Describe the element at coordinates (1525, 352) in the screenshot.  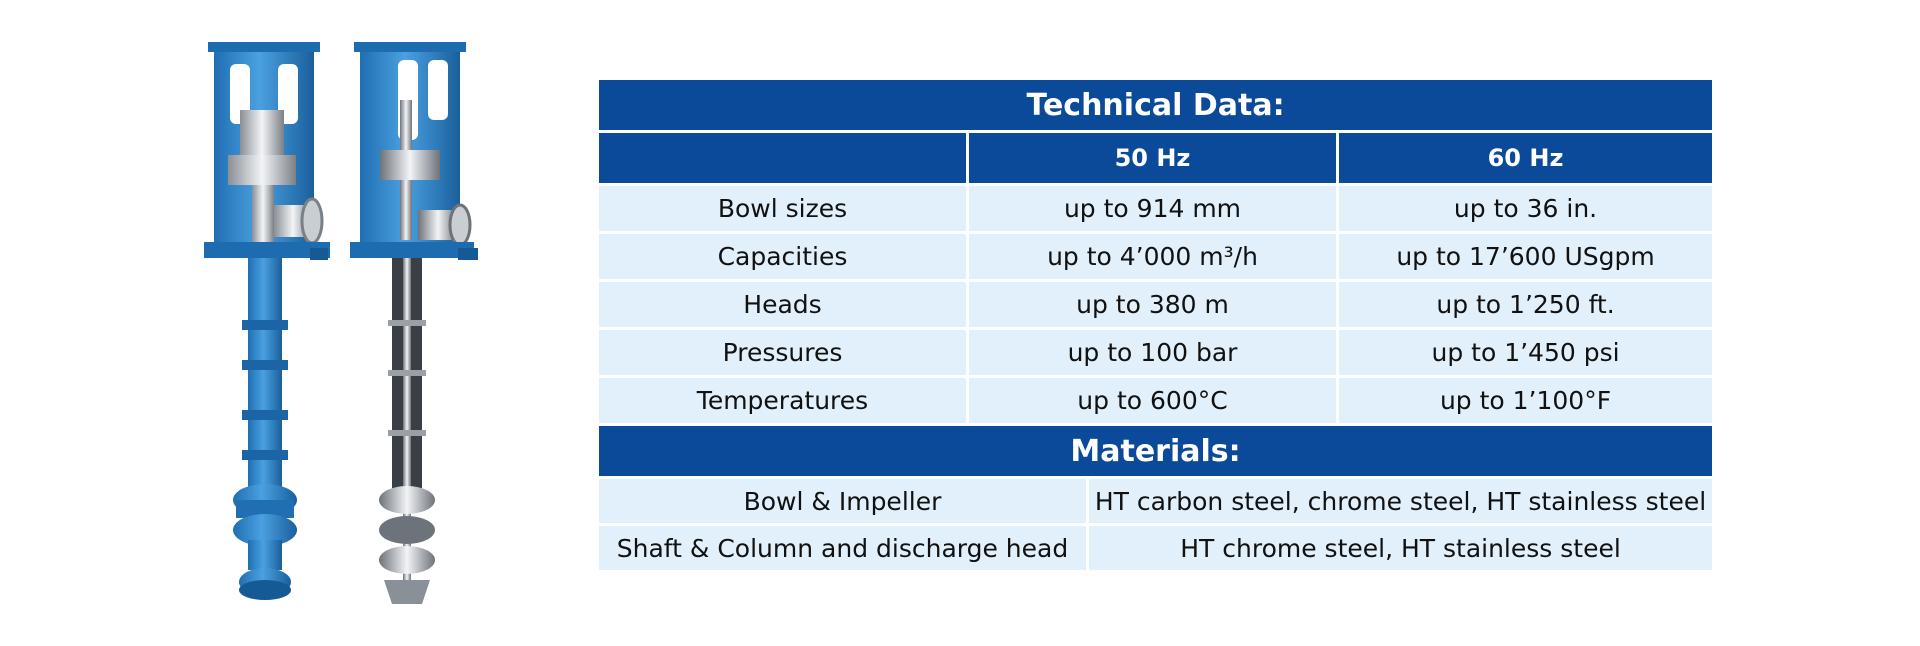
I see `value-60hz: up to 1’450 psi` at that location.